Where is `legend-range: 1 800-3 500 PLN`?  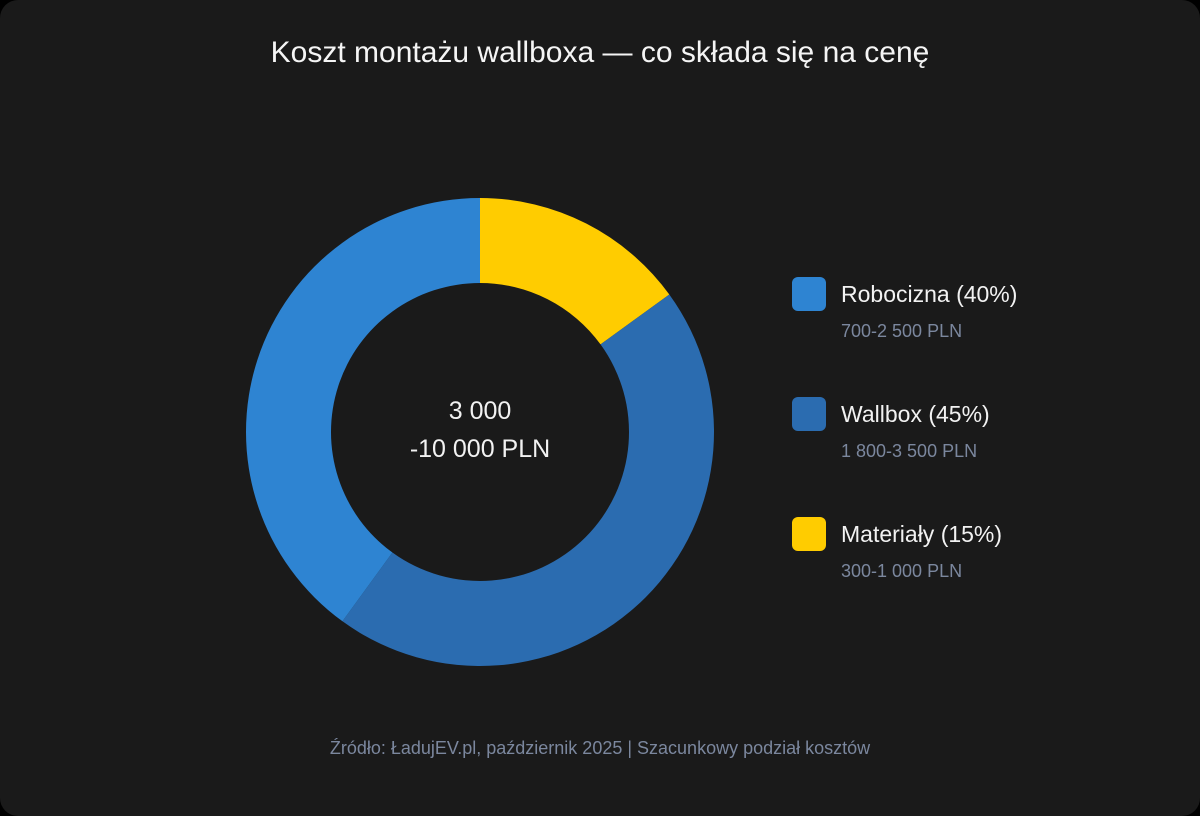
legend-range: 1 800-3 500 PLN is located at coordinates (909, 451).